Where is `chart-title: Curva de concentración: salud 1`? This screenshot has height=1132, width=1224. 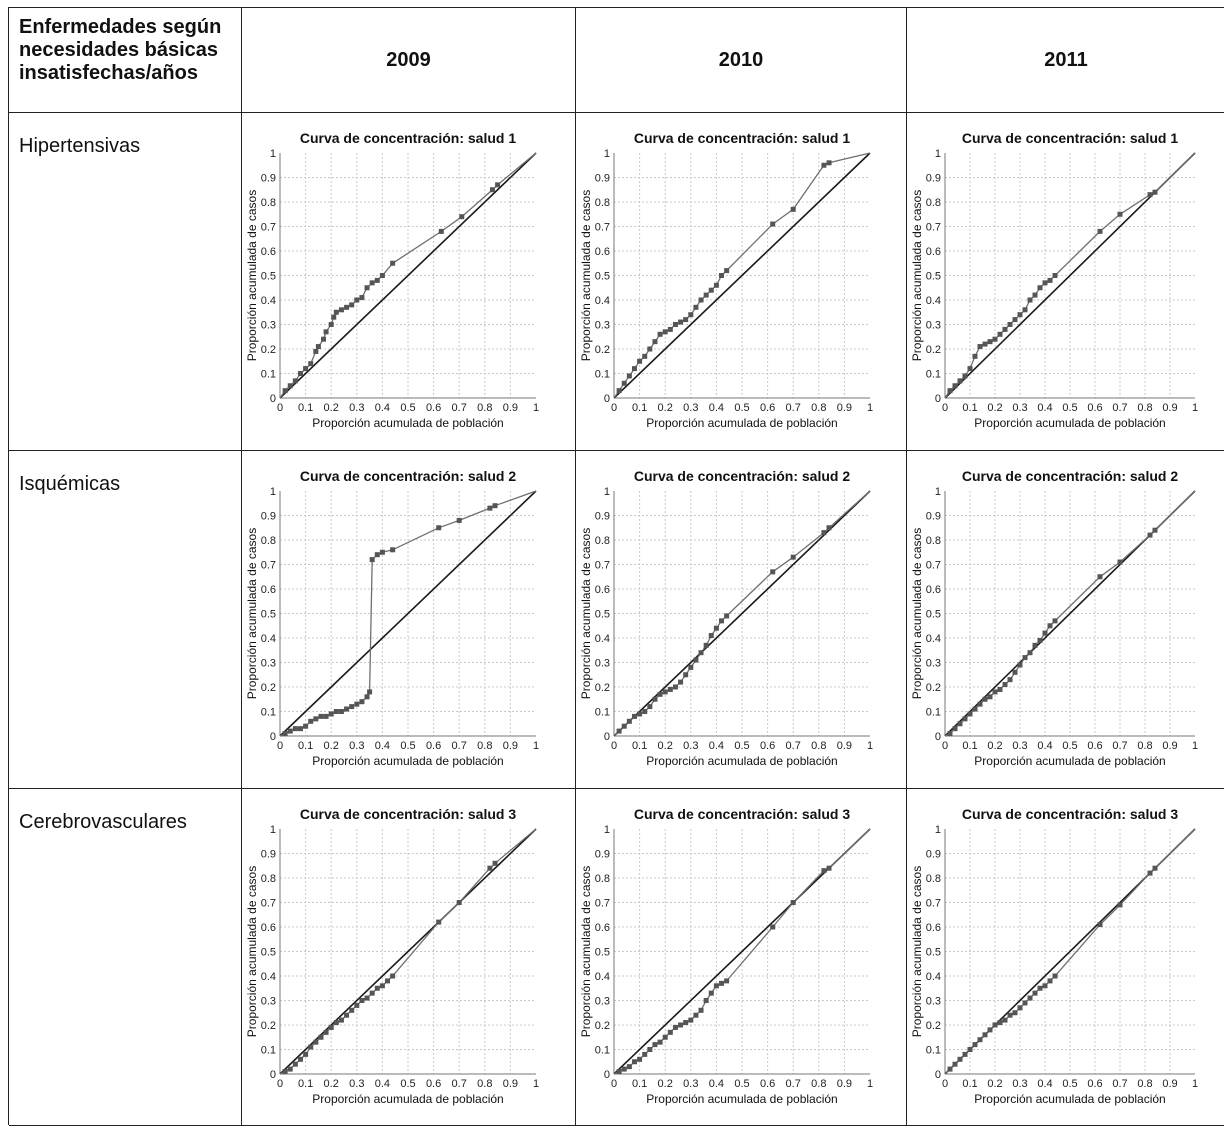 chart-title: Curva de concentración: salud 1 is located at coordinates (742, 138).